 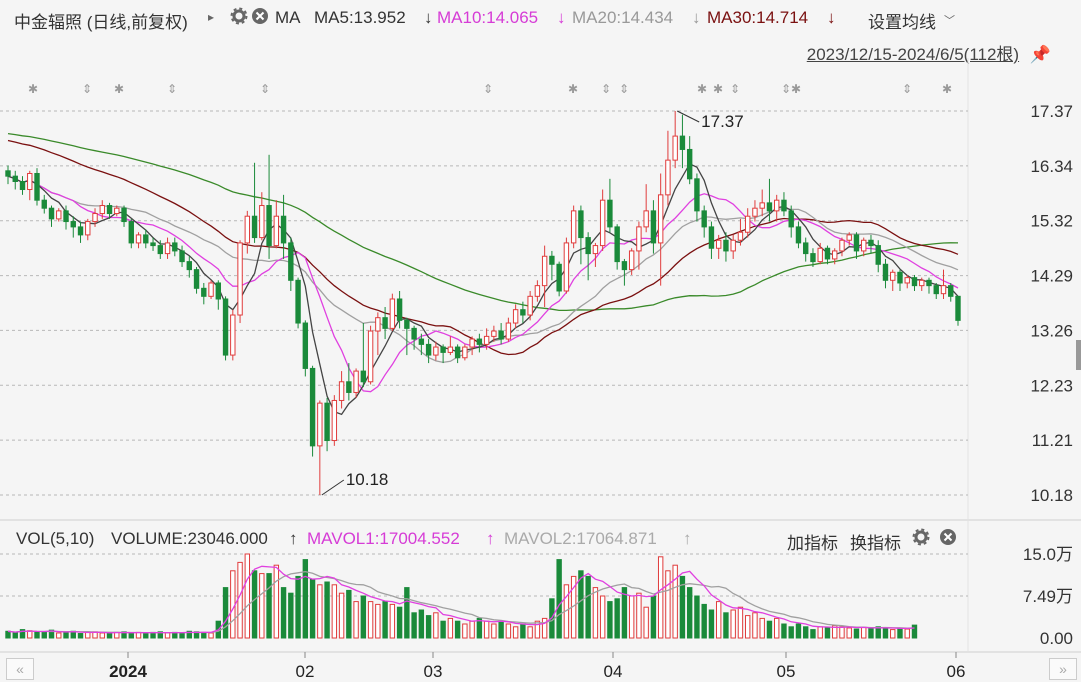 I want to click on settings-ma-button: 设置均线, so click(x=902, y=22).